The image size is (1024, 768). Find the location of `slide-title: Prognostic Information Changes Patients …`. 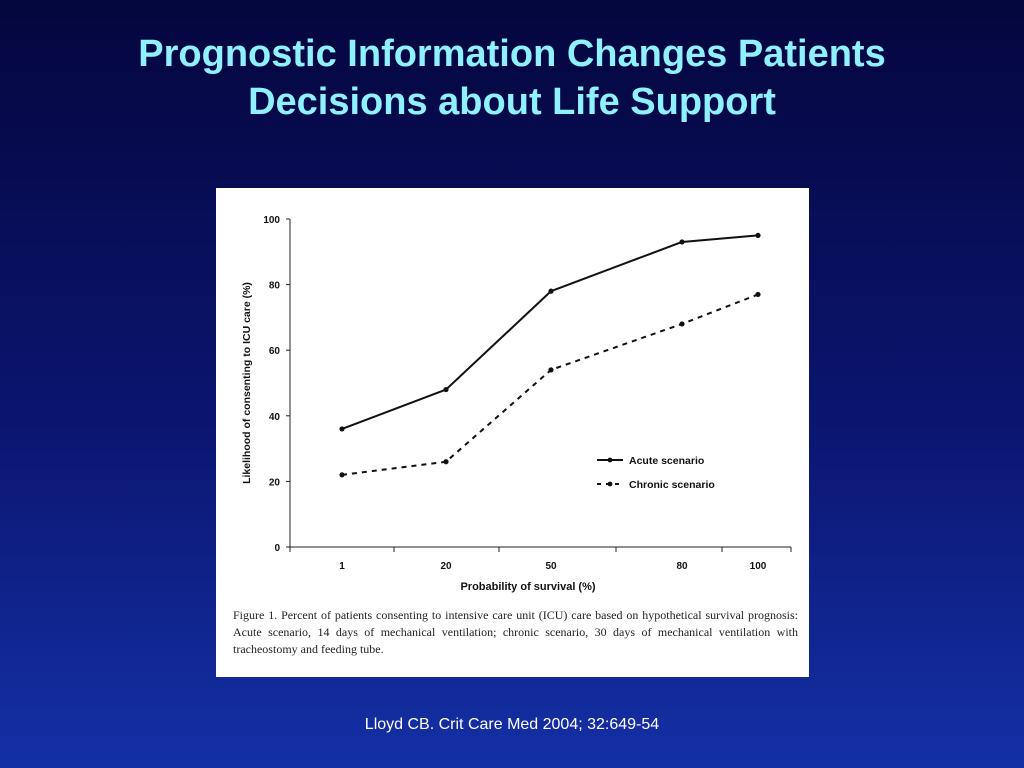

slide-title: Prognostic Information Changes Patients … is located at coordinates (512, 78).